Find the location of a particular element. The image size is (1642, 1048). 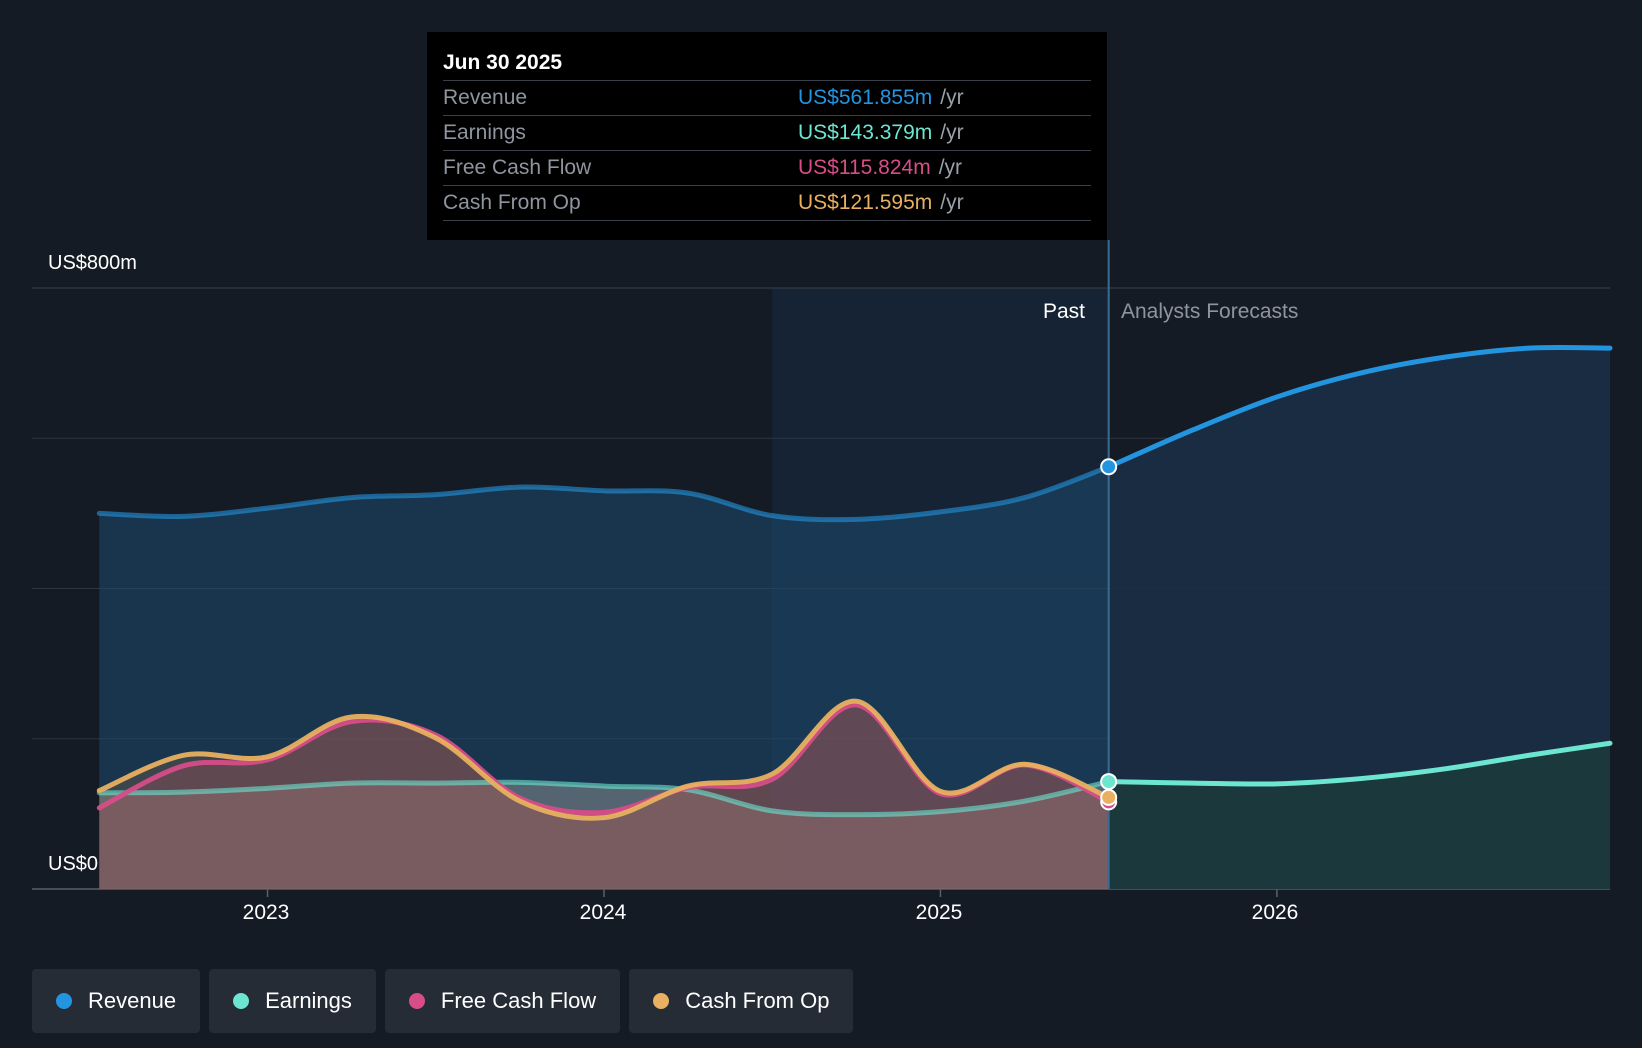

y-tick-label-top: US$800m is located at coordinates (92, 263).